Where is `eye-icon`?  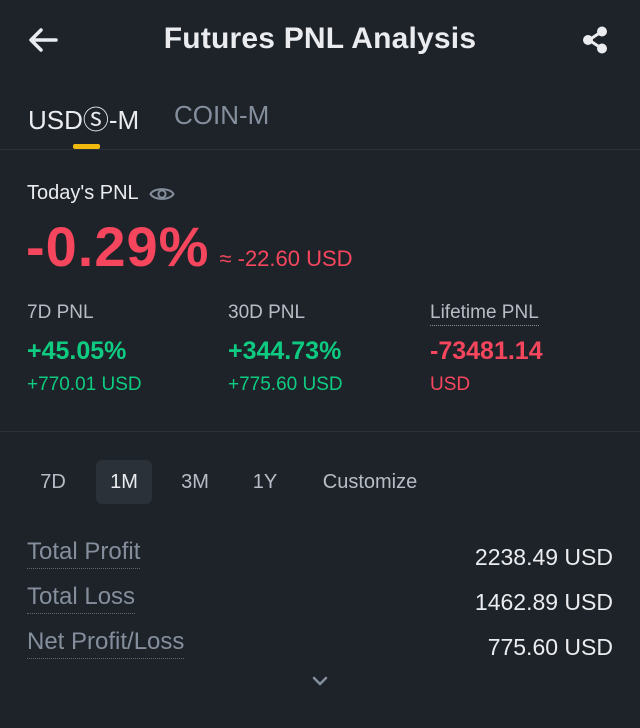
eye-icon is located at coordinates (162, 194).